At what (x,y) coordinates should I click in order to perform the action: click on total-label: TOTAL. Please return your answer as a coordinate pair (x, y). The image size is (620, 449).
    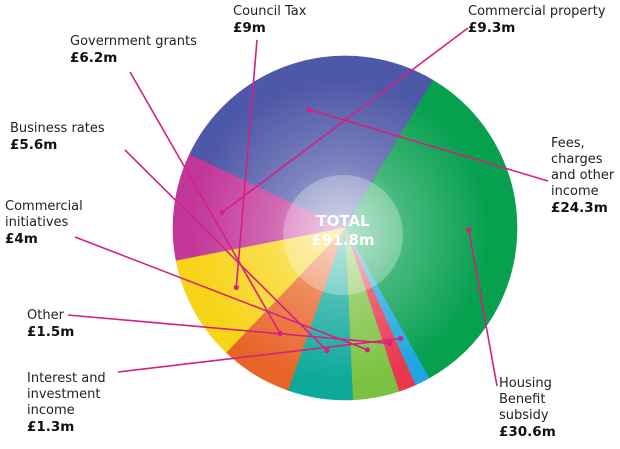
    Looking at the image, I should click on (343, 221).